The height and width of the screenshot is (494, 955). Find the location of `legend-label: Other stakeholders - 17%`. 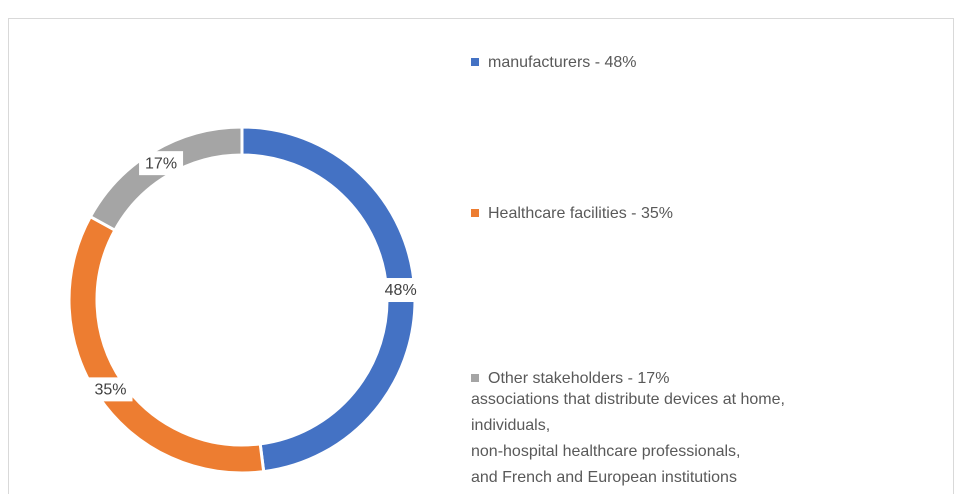

legend-label: Other stakeholders - 17% is located at coordinates (578, 378).